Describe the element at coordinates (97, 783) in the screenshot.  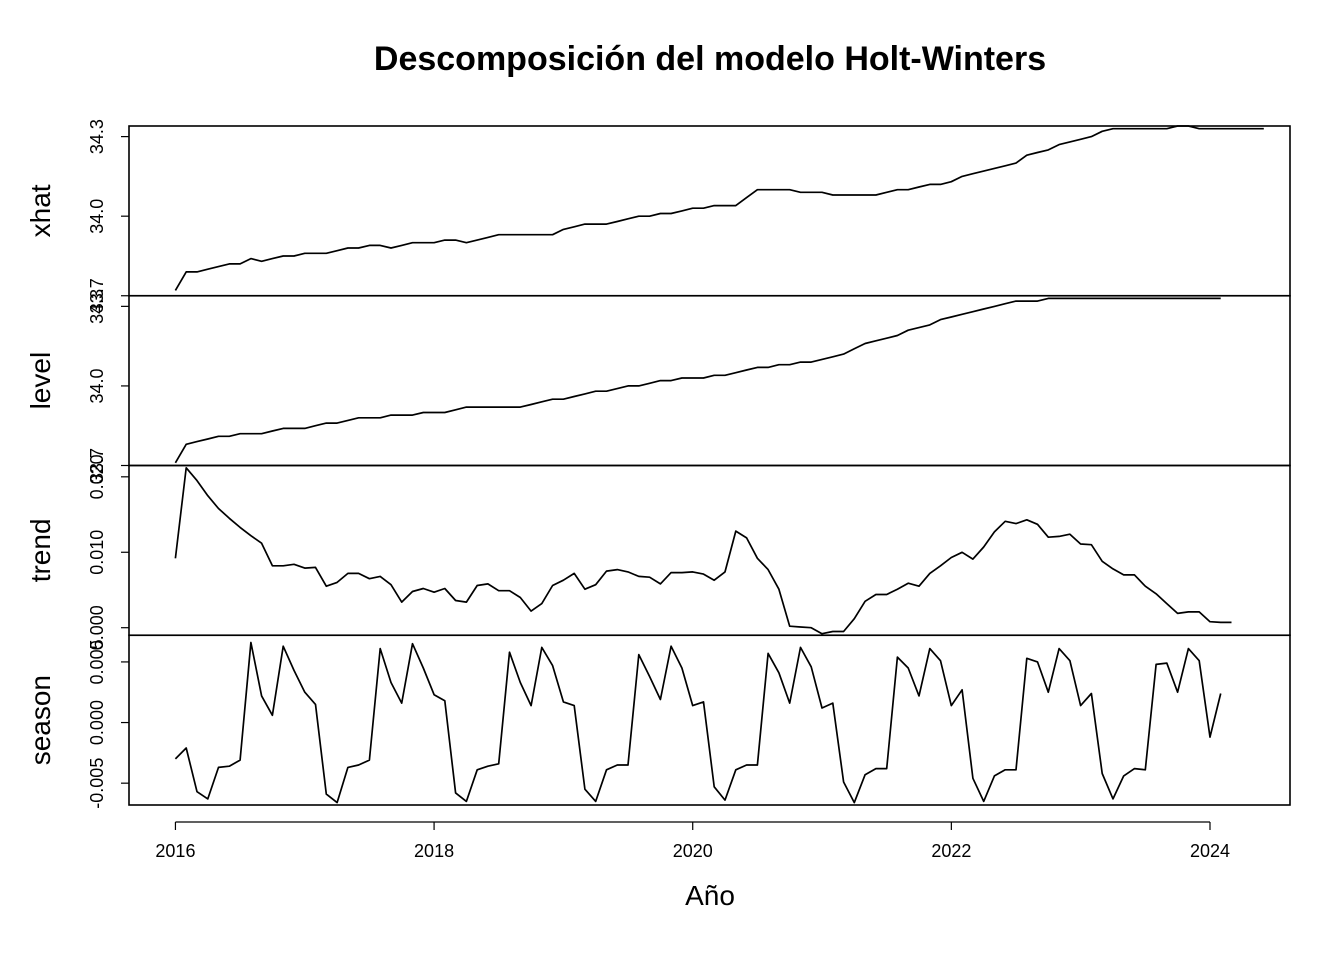
I see `y-tick-label: -0.005` at that location.